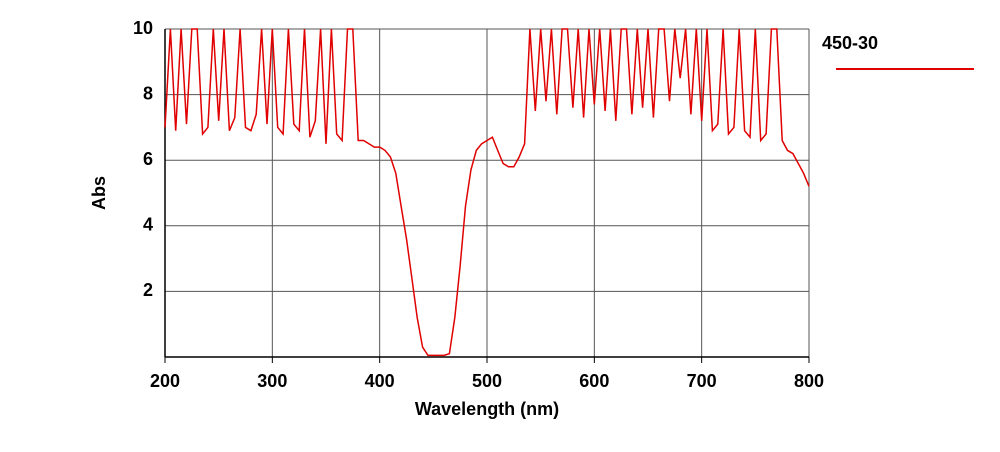 This screenshot has width=1000, height=452. What do you see at coordinates (165, 381) in the screenshot?
I see `x-tick-label: 200` at bounding box center [165, 381].